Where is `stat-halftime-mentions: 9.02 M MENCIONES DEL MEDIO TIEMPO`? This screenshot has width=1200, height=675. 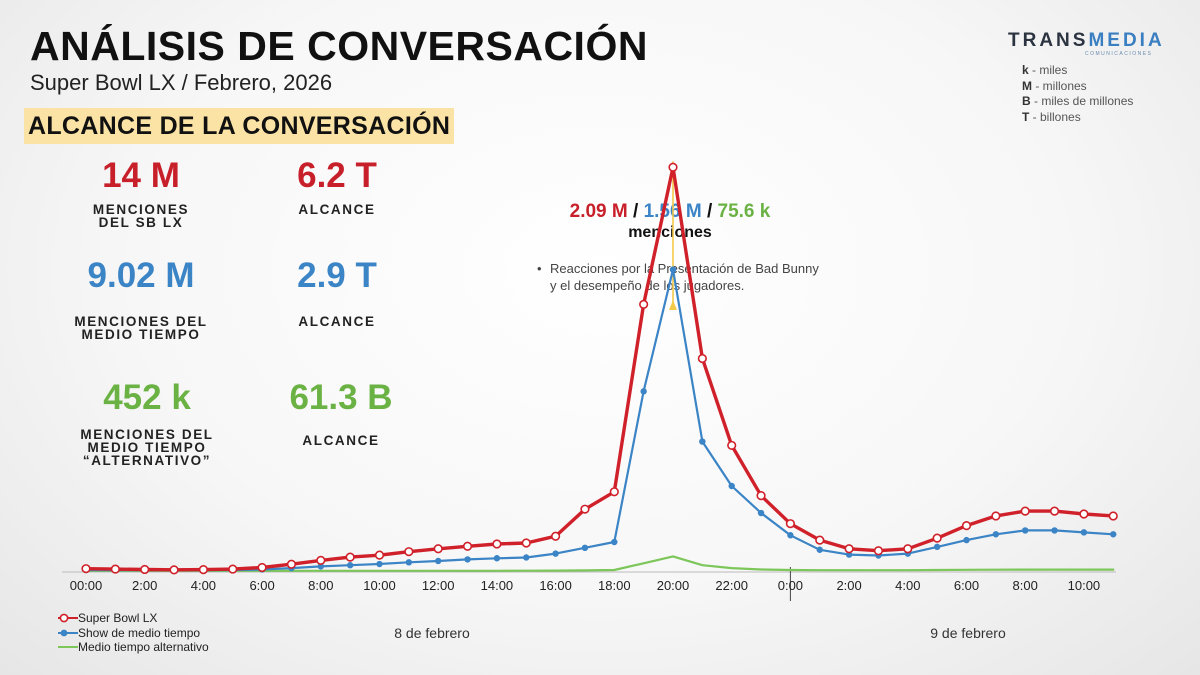
stat-halftime-mentions: 9.02 M MENCIONES DEL MEDIO TIEMPO is located at coordinates (141, 298).